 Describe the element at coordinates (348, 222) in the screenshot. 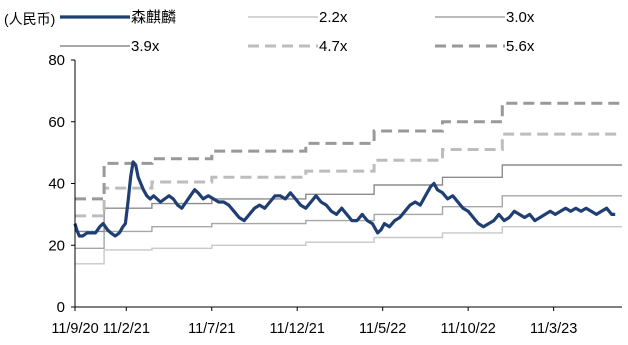

I see `band-line-3-0x` at that location.